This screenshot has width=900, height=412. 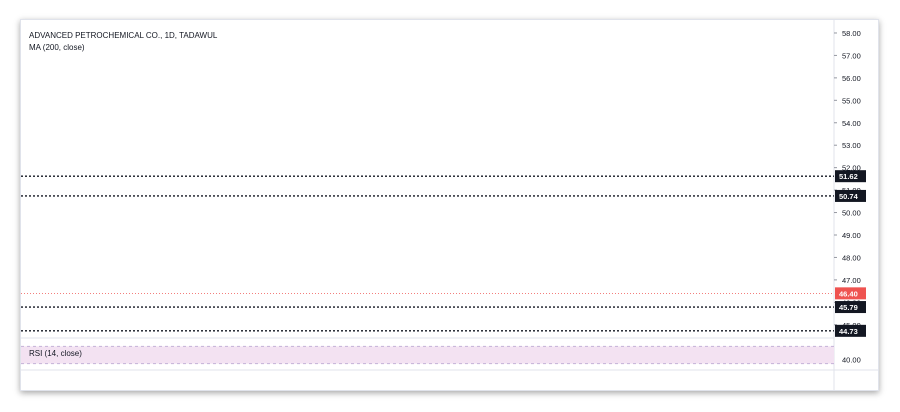 What do you see at coordinates (851, 55) in the screenshot?
I see `y-tick-label: 57.00` at bounding box center [851, 55].